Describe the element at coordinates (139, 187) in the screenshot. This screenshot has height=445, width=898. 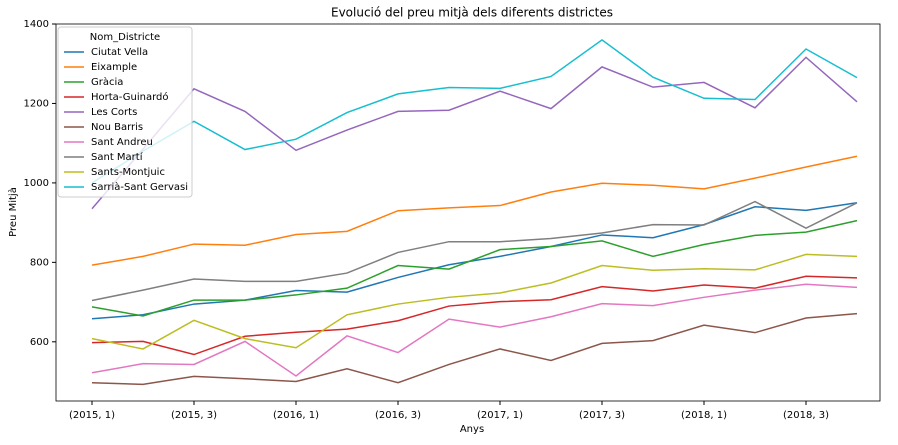
I see `legend-label: Sarrià-Sant Gervasi` at that location.